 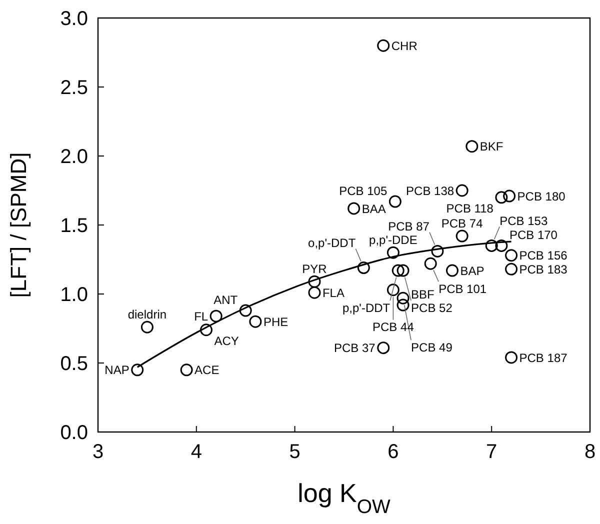 I want to click on annotation: p,p'-DDE, so click(x=393, y=239).